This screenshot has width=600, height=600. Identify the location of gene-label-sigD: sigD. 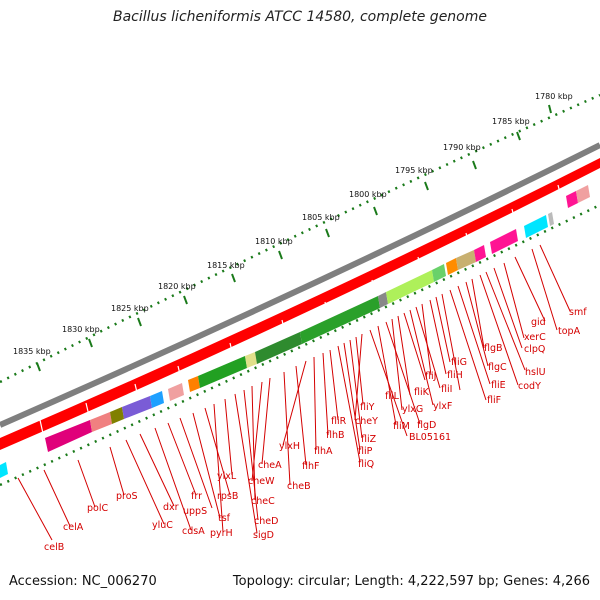
(263, 535).